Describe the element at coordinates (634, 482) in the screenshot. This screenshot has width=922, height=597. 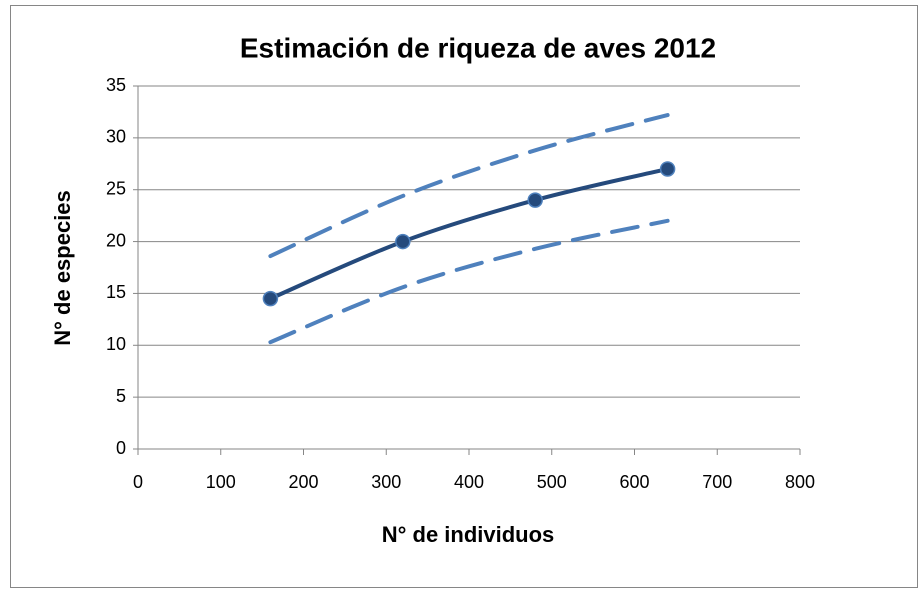
I see `x-tick-label: 600` at that location.